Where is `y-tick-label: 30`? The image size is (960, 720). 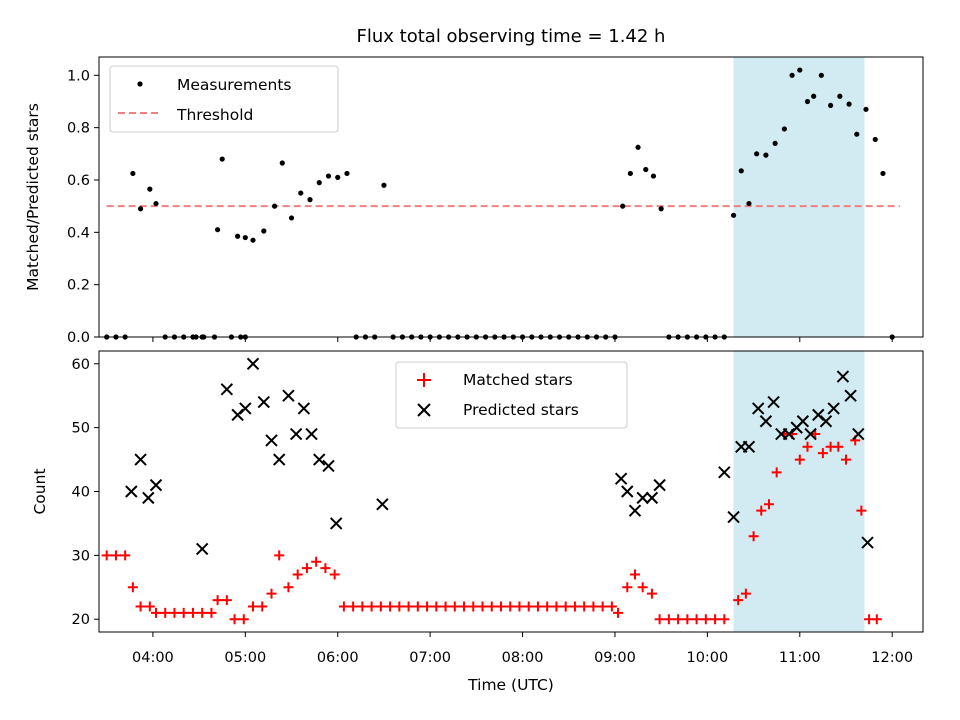 y-tick-label: 30 is located at coordinates (81, 556).